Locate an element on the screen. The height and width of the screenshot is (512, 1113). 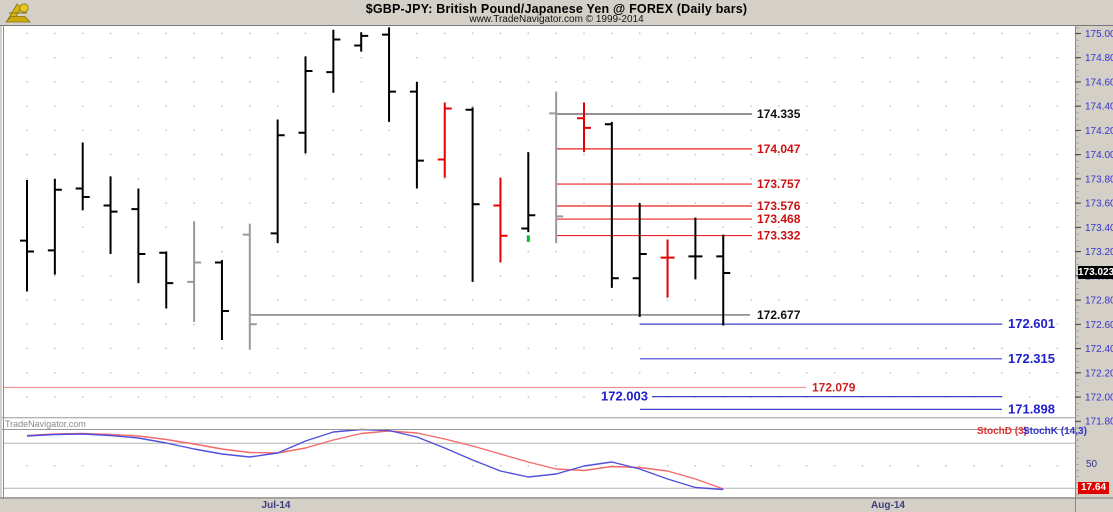
stoch-value-badge: 17.64 is located at coordinates (1093, 488).